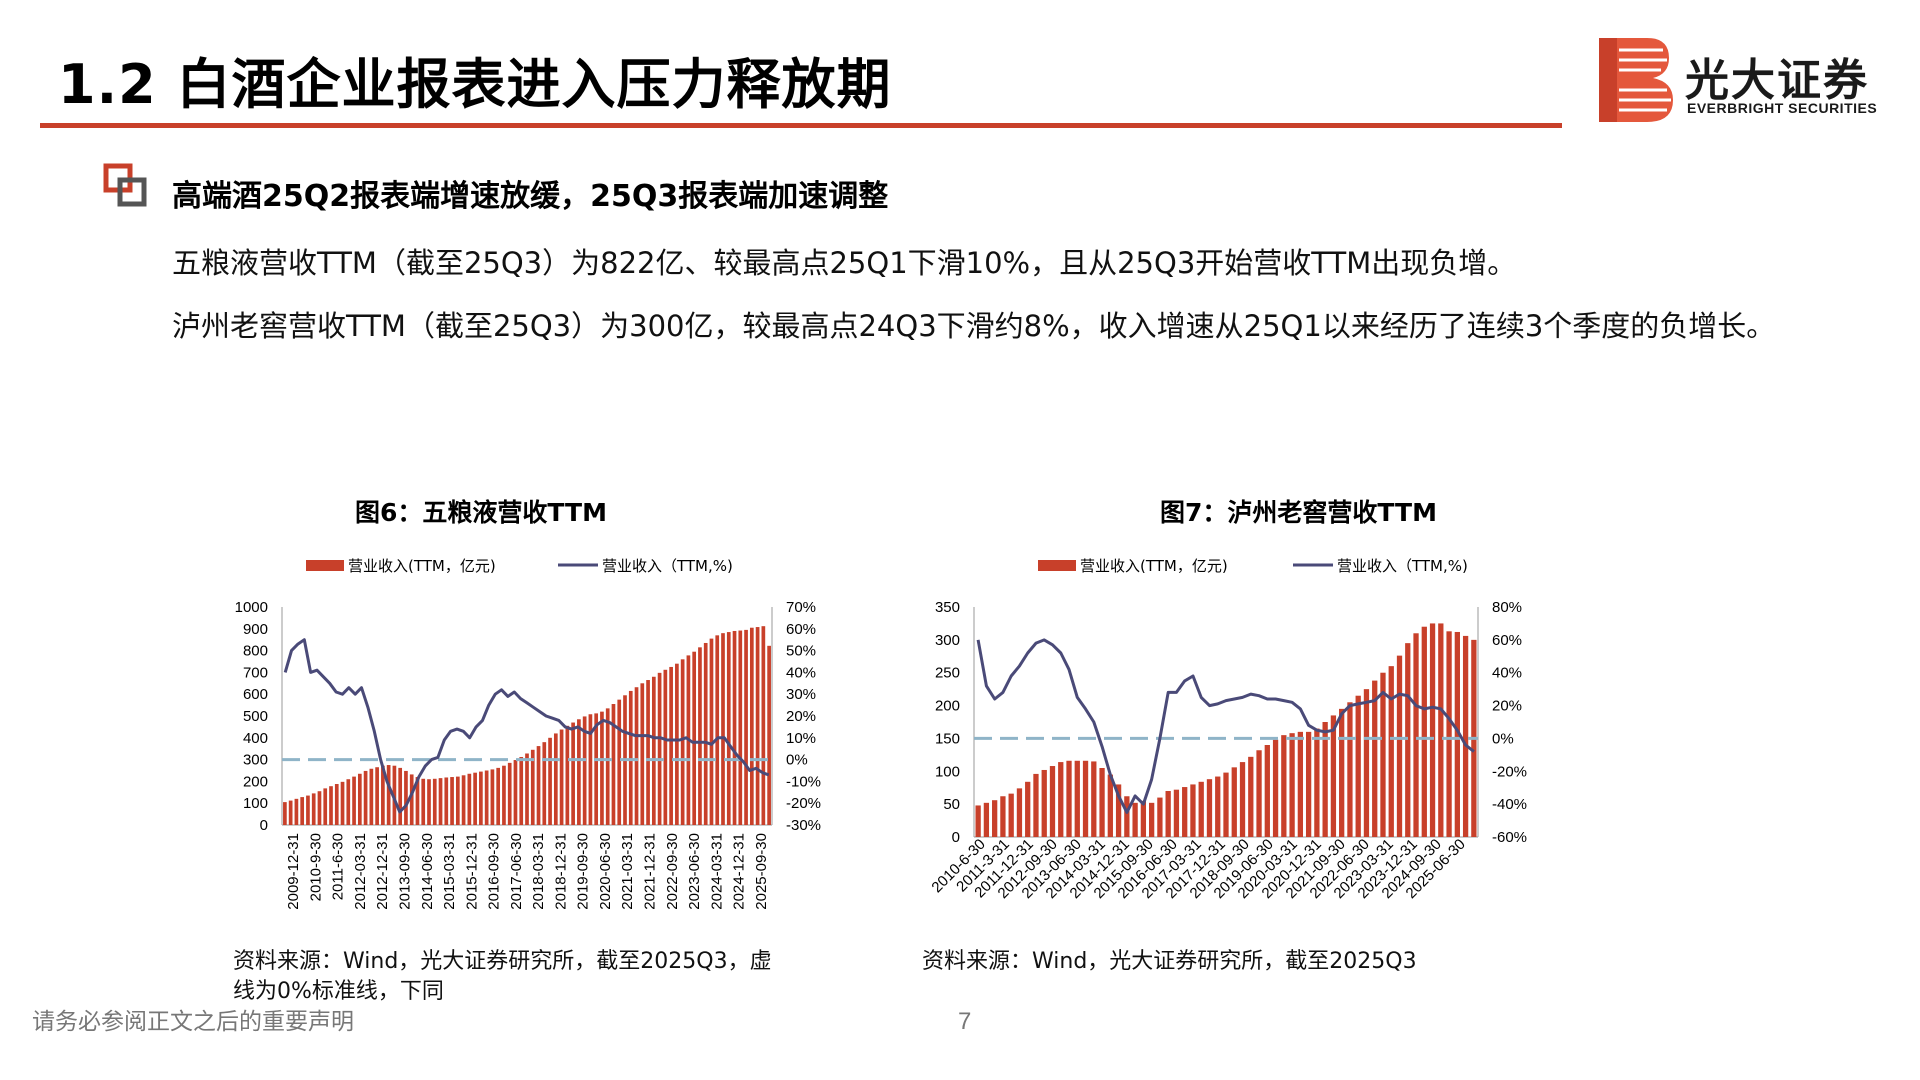 The image size is (1920, 1080). Describe the element at coordinates (951, 804) in the screenshot. I see `left-tick-label: 50` at that location.